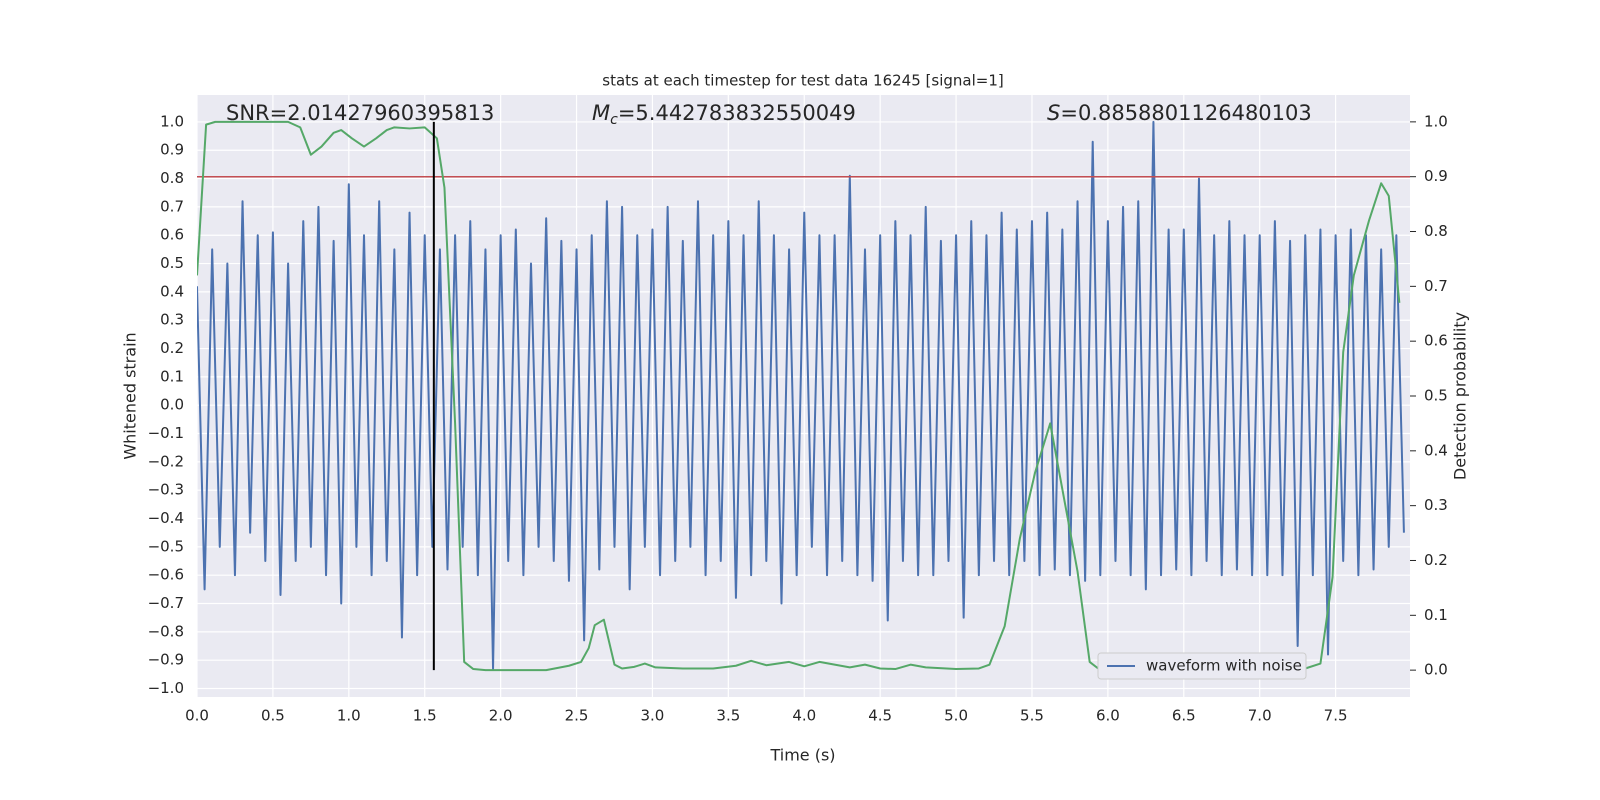 This screenshot has height=800, width=1600. What do you see at coordinates (172, 348) in the screenshot?
I see `y-tick-label: 0.2` at bounding box center [172, 348].